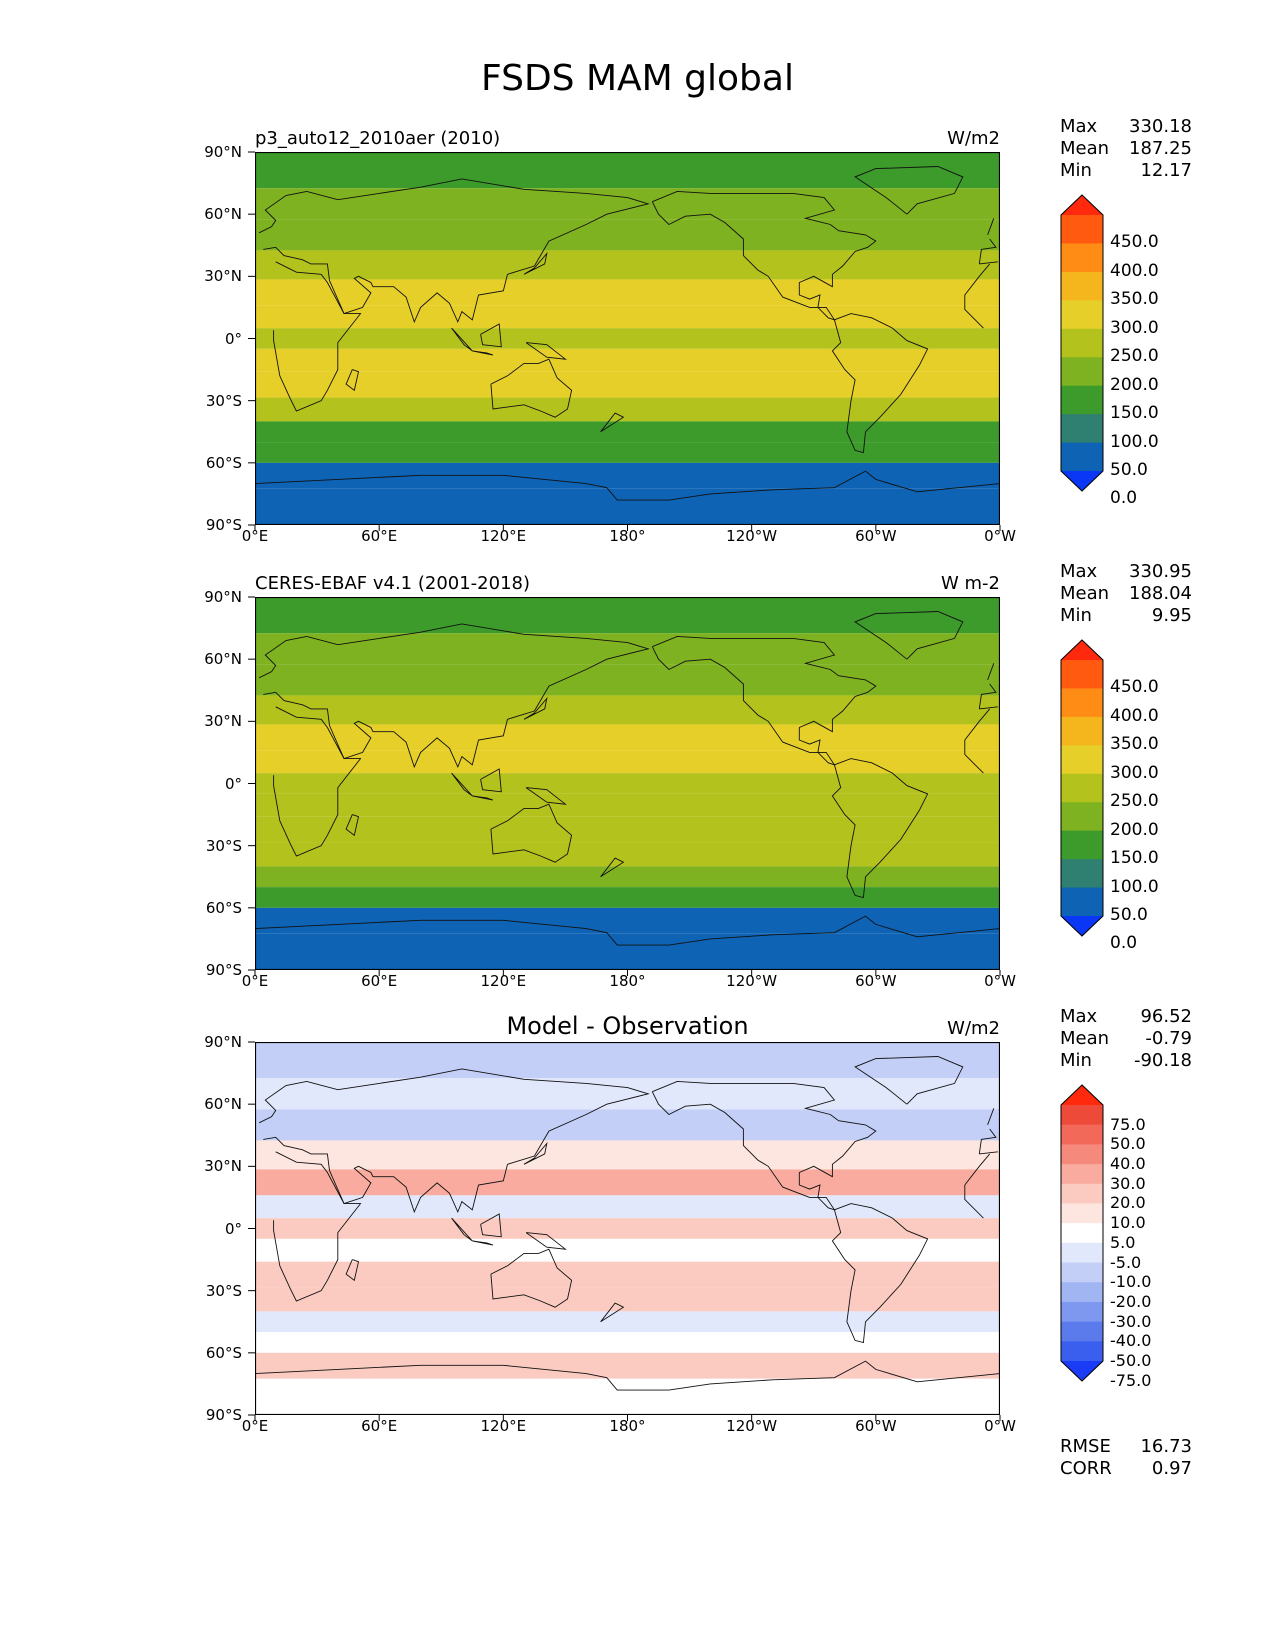 The image size is (1275, 1650). What do you see at coordinates (876, 1426) in the screenshot?
I see `lon-tick-label: 60°W` at bounding box center [876, 1426].